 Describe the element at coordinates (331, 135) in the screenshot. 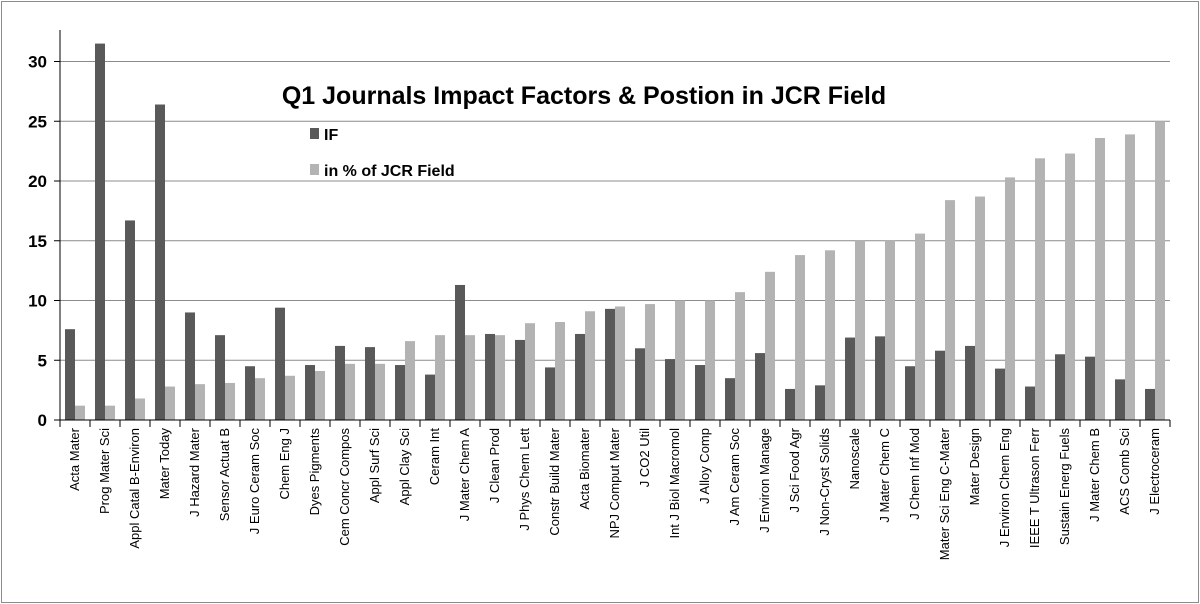

I see `legend-label-if: IF` at that location.